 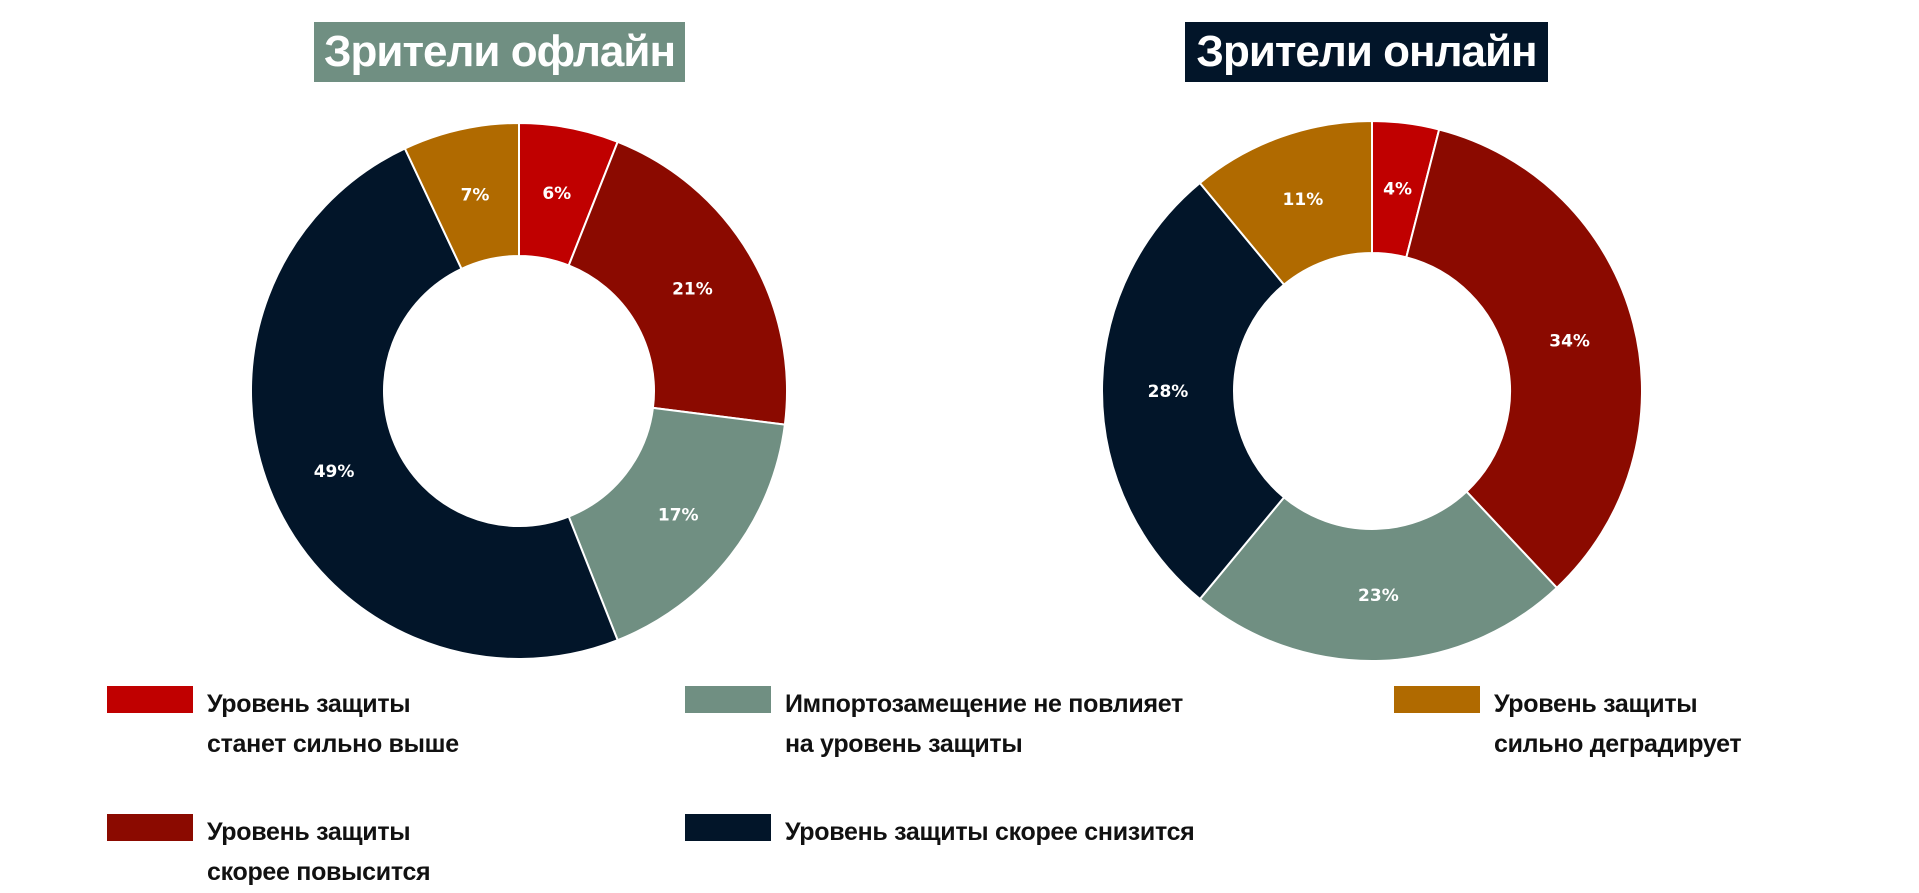 What do you see at coordinates (1569, 341) in the screenshot?
I see `donut-1-label-1: 34%` at bounding box center [1569, 341].